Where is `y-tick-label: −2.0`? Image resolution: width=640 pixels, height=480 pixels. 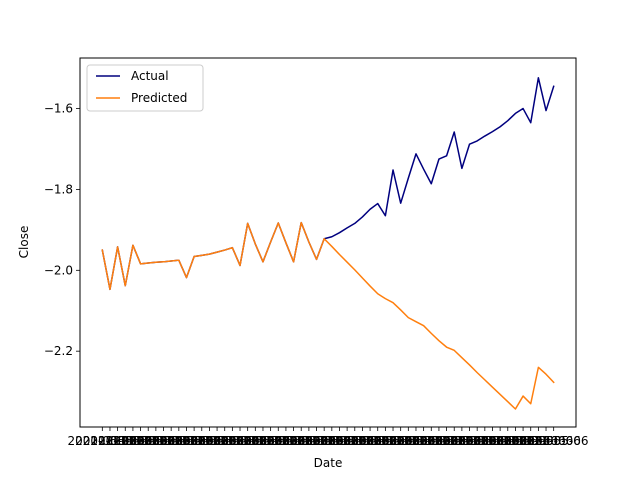
y-tick-label: −2.0 is located at coordinates (58, 270).